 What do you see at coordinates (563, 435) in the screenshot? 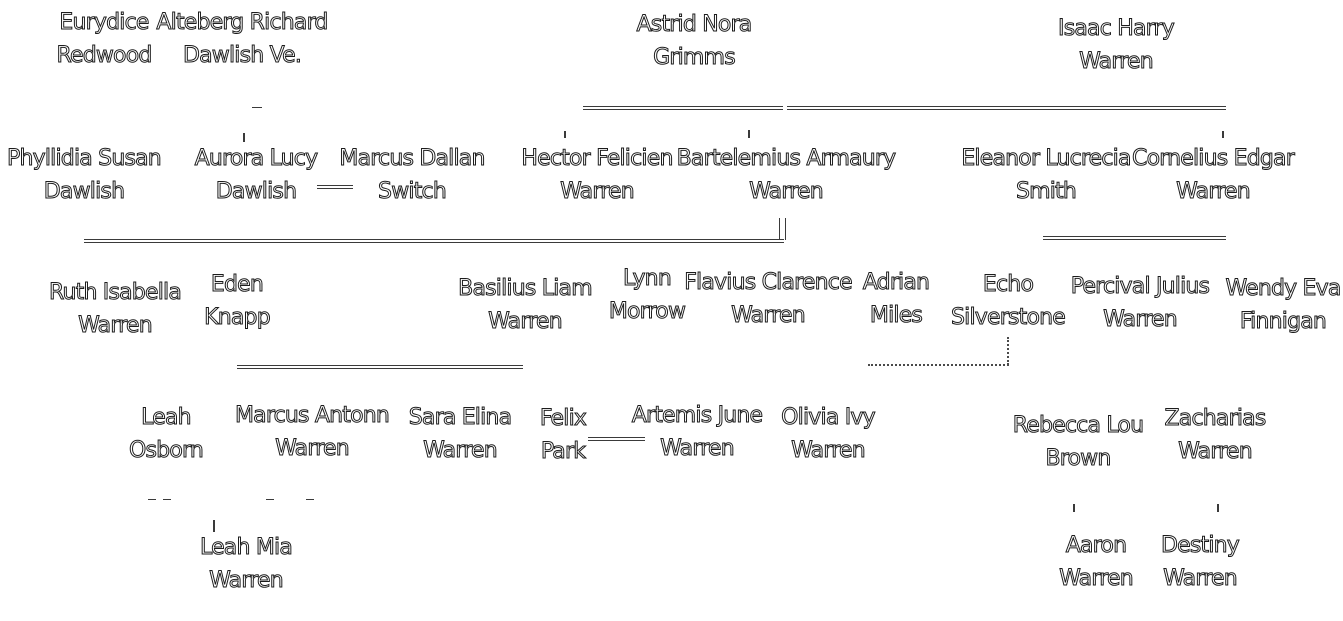
I see `person-felix-park: Felix Park` at bounding box center [563, 435].